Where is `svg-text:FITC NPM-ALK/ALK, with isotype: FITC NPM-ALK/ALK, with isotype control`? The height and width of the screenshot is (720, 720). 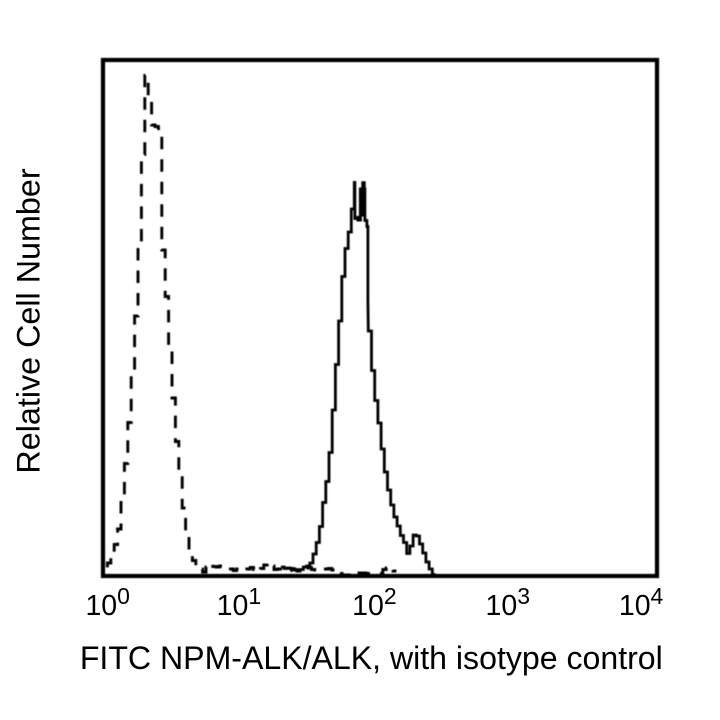 svg-text:FITC NPM-ALK/ALK, with isotype: FITC NPM-ALK/ALK, with isotype control is located at coordinates (371, 658).